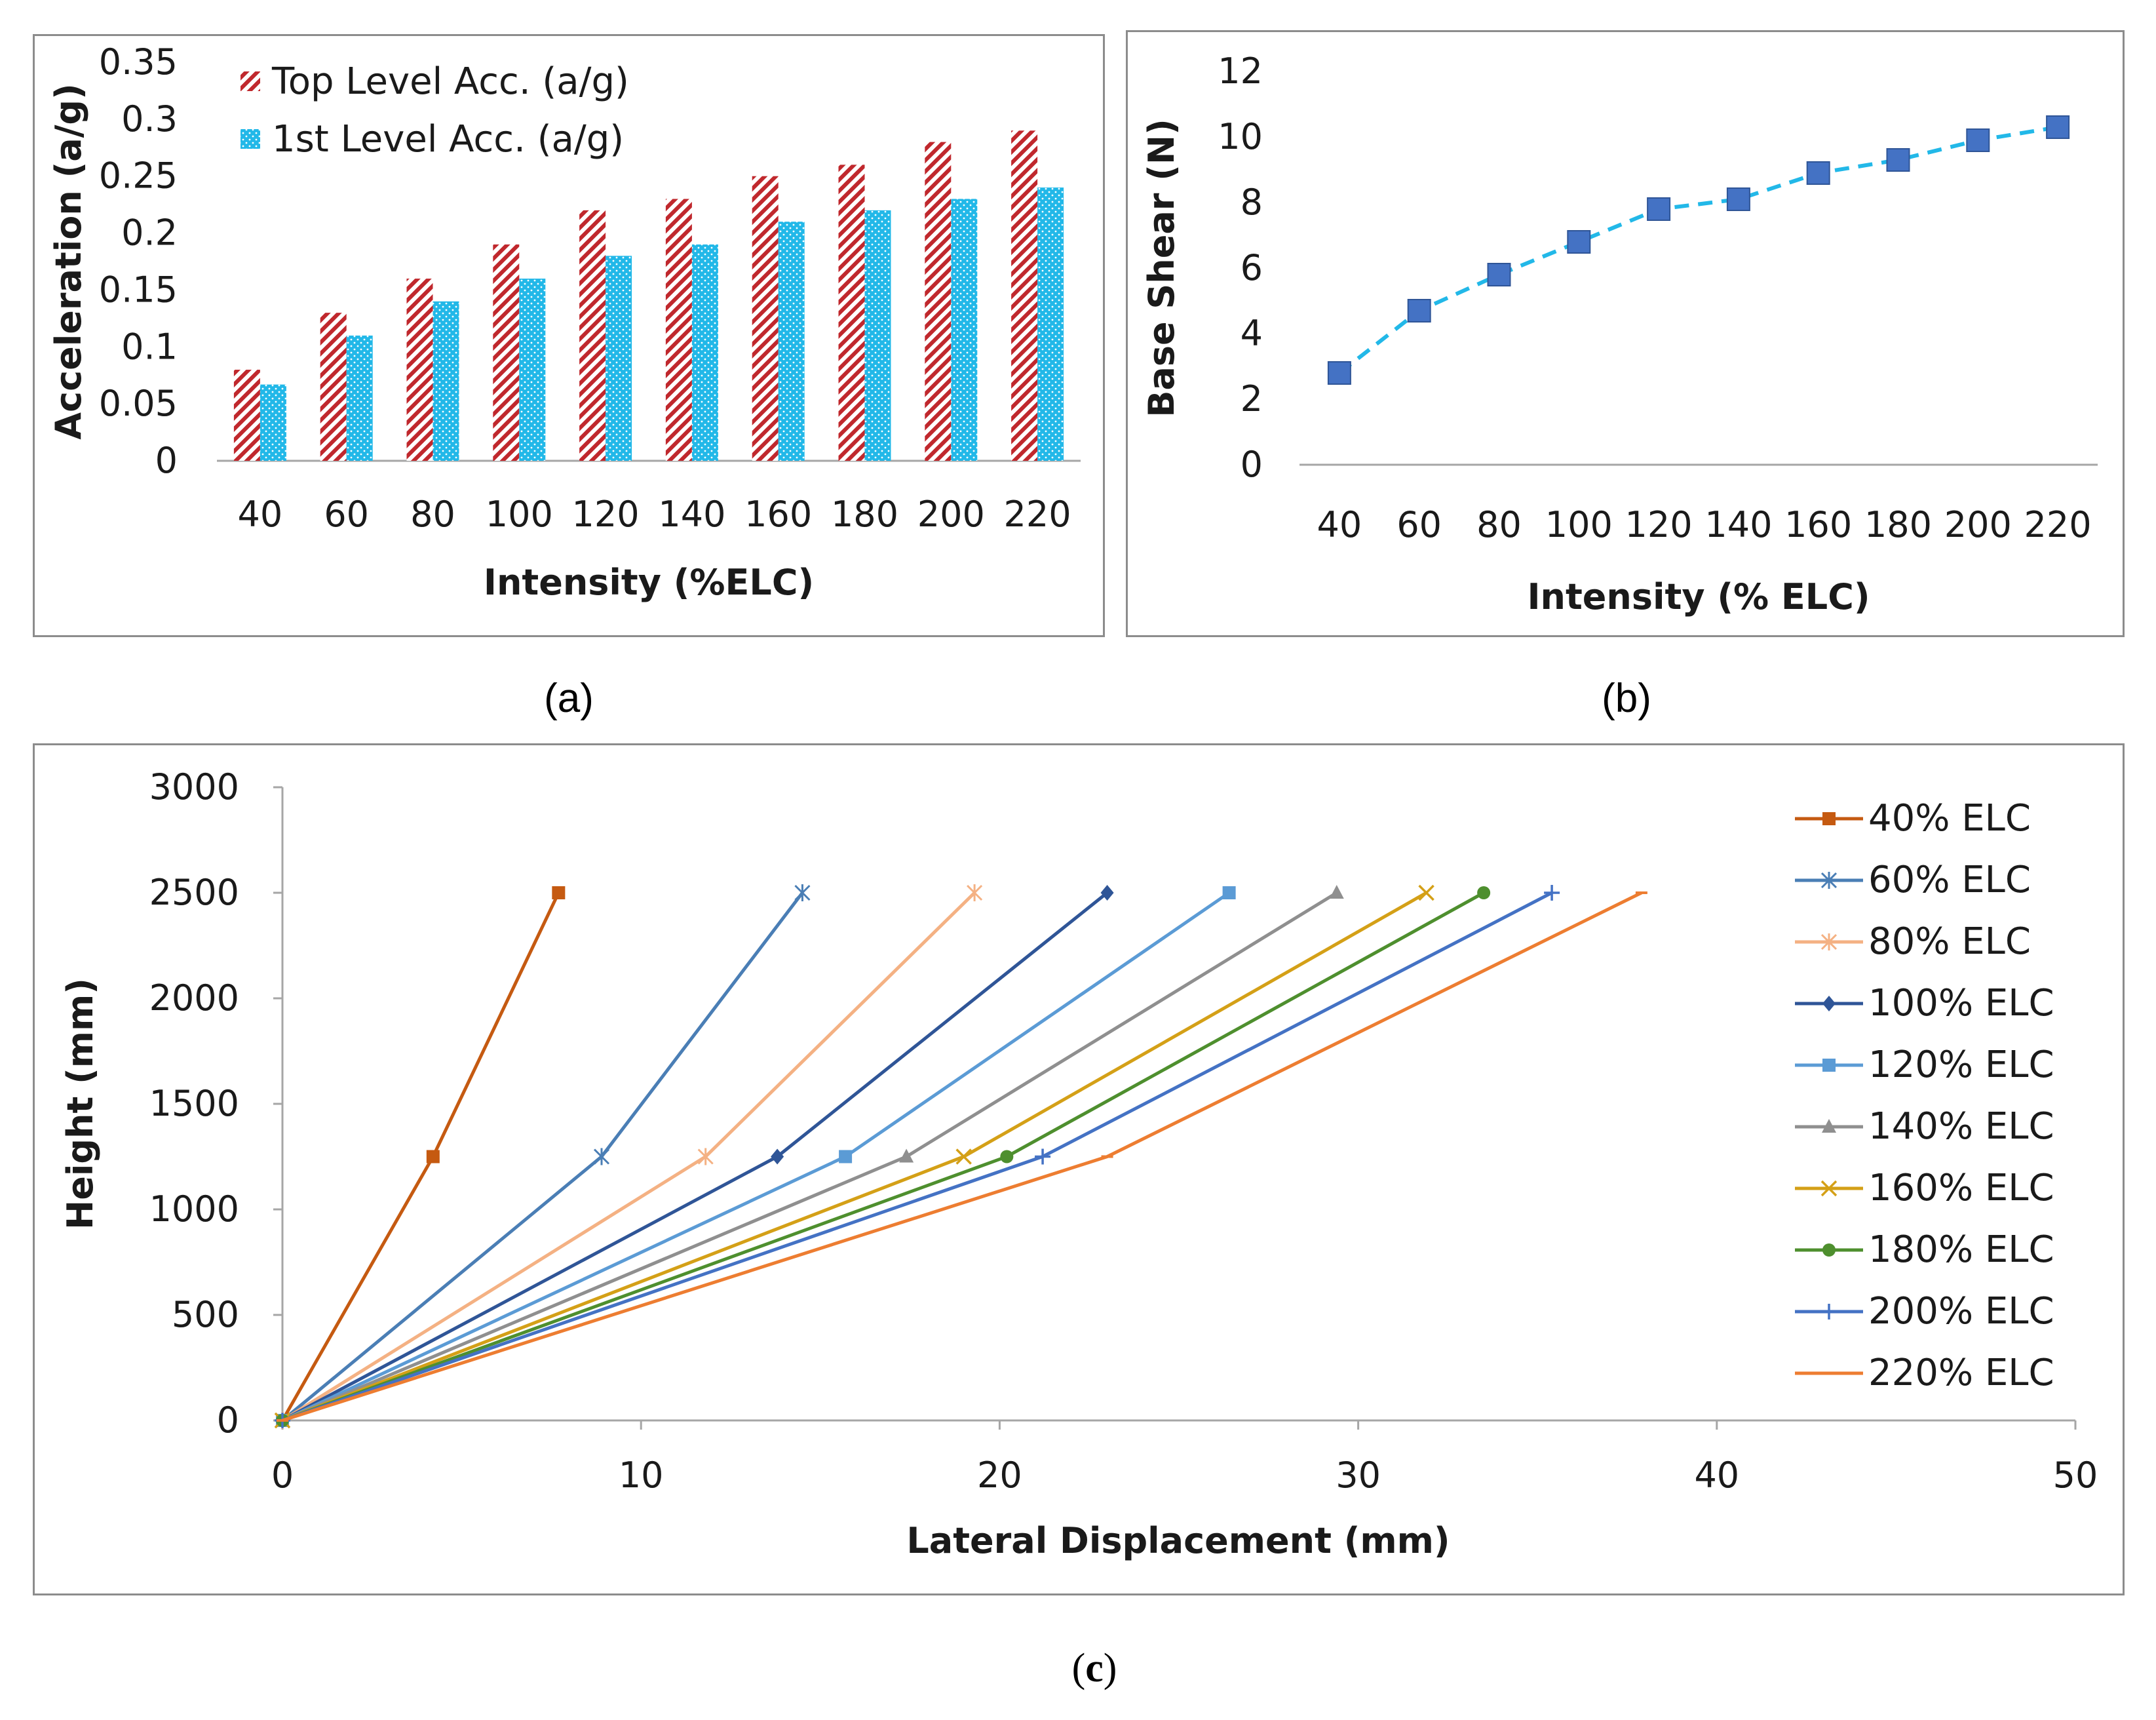 The width and height of the screenshot is (2156, 1720). What do you see at coordinates (2058, 524) in the screenshot?
I see `x-tick-label: 220` at bounding box center [2058, 524].